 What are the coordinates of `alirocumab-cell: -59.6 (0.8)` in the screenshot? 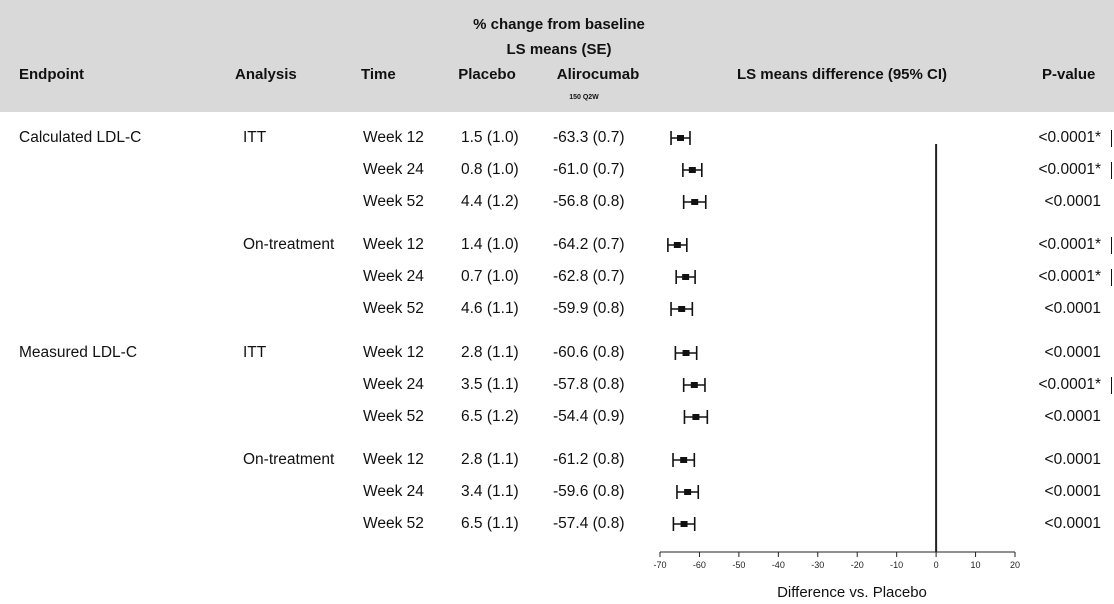 It's located at (589, 491).